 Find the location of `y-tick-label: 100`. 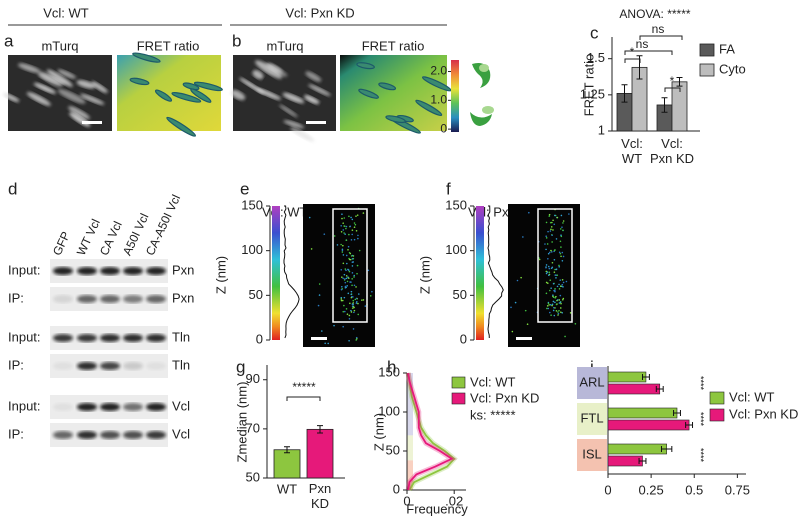

y-tick-label: 100 is located at coordinates (252, 249).